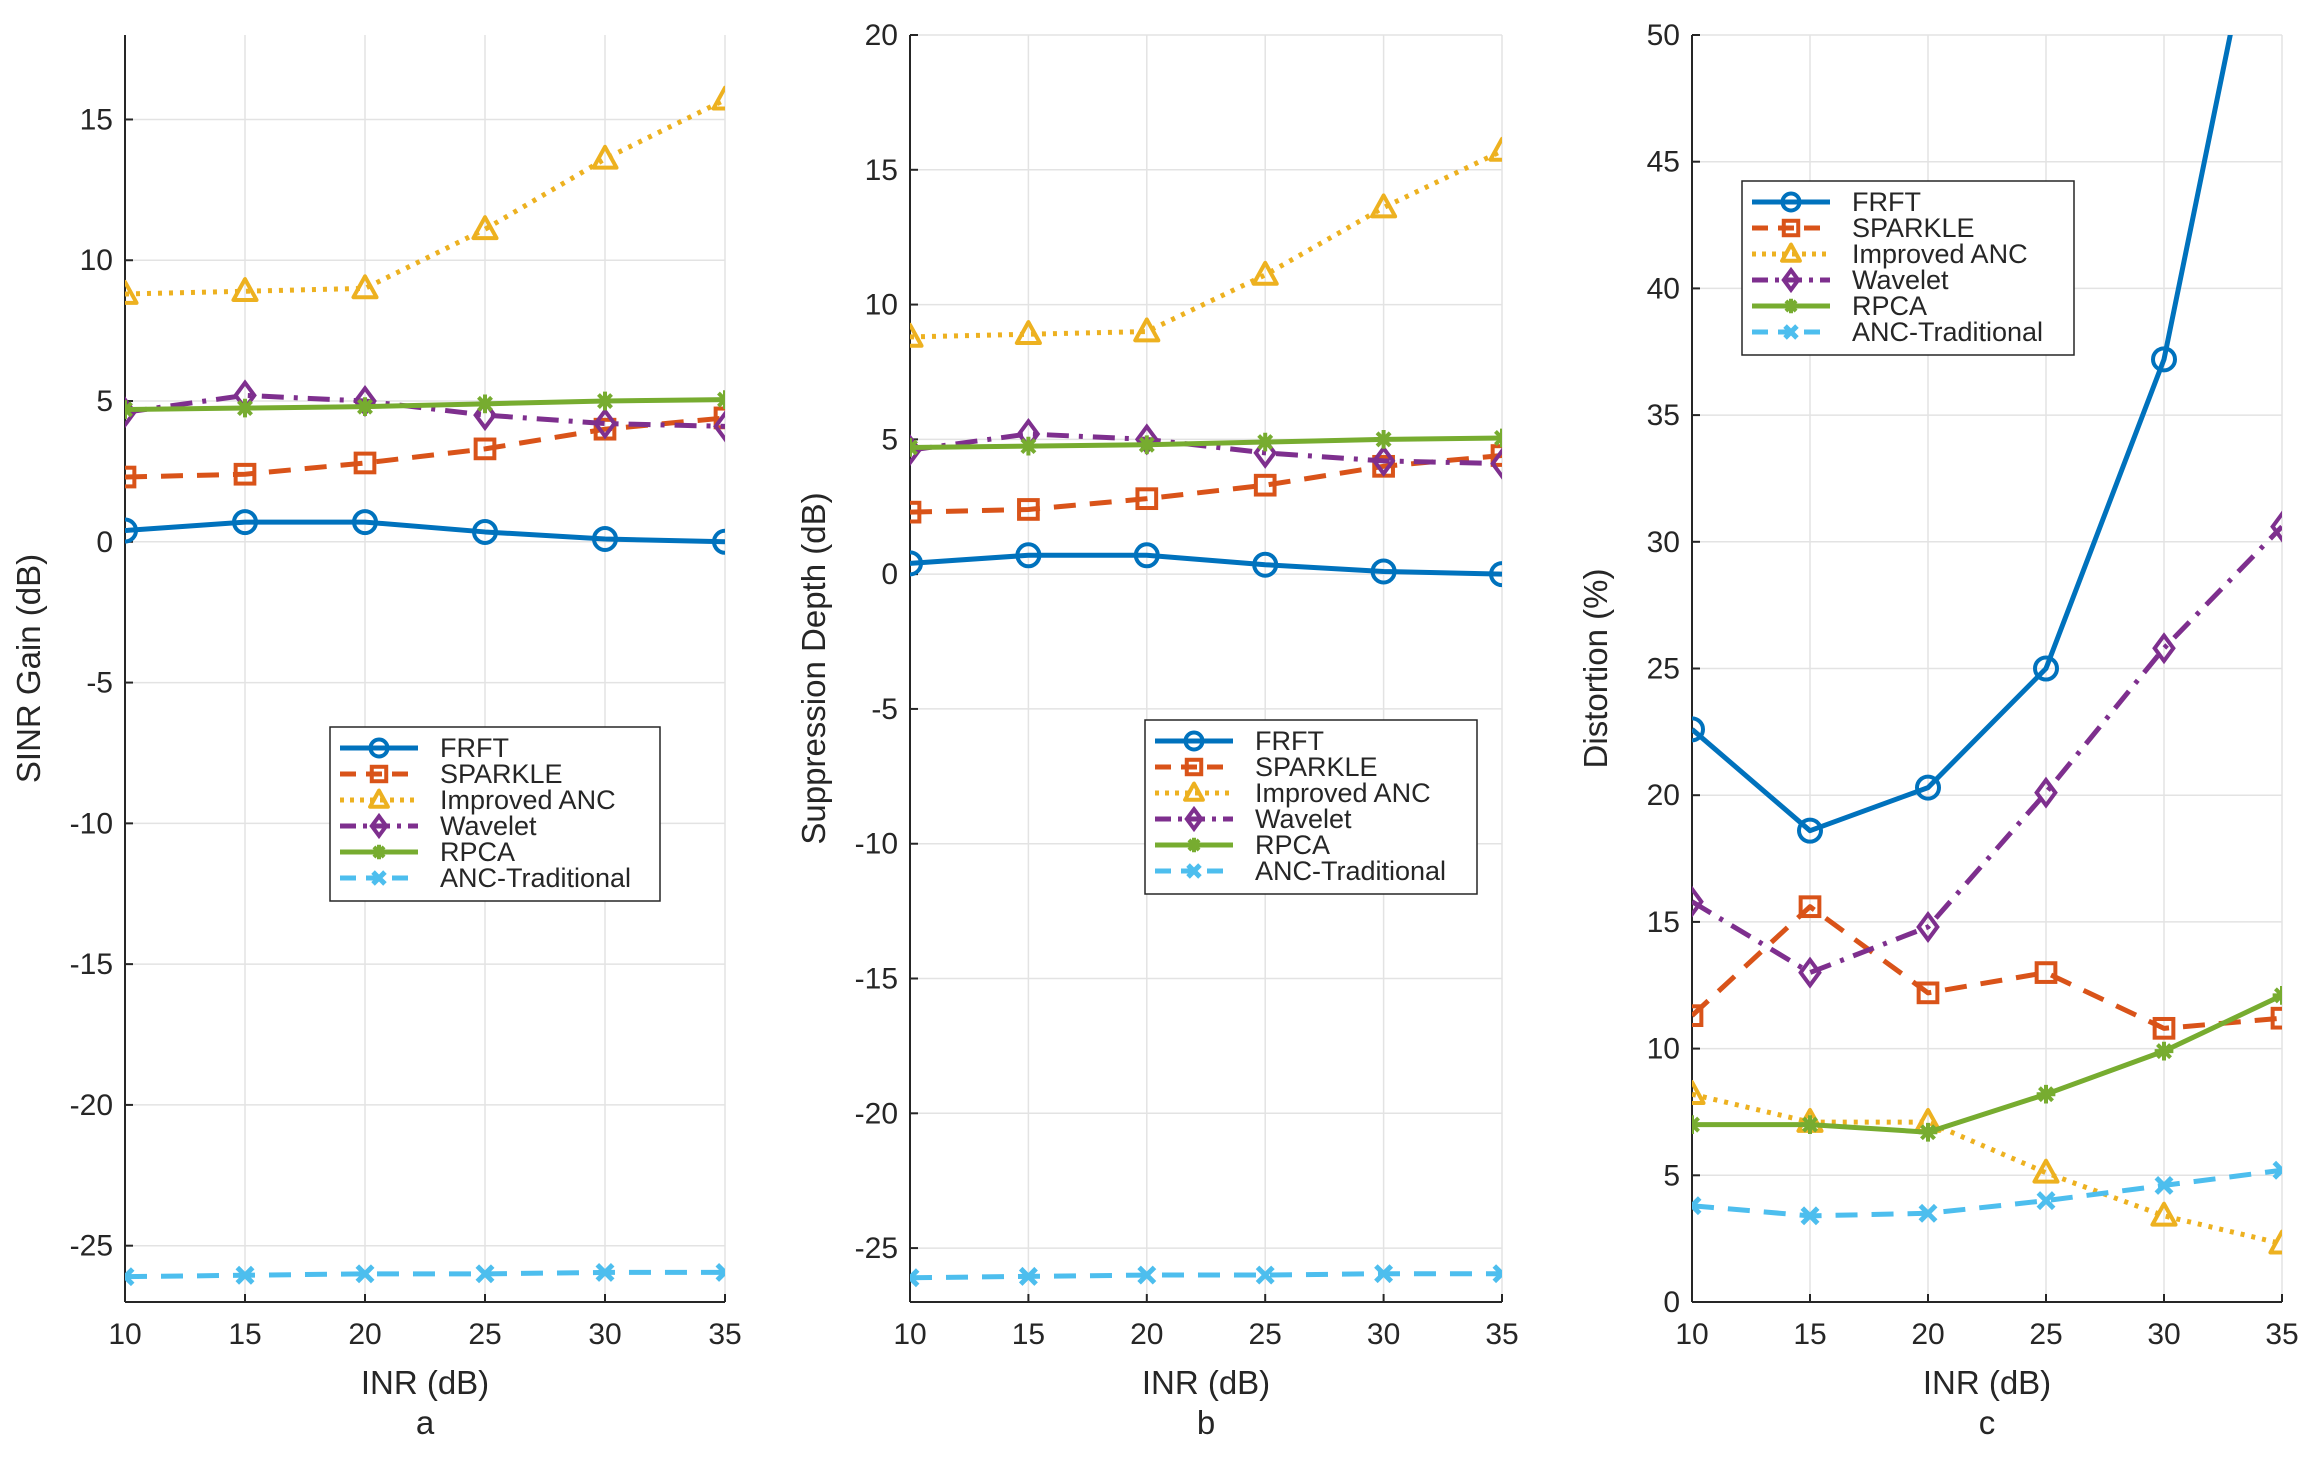  I want to click on y-tick-label: 40, so click(1663, 288).